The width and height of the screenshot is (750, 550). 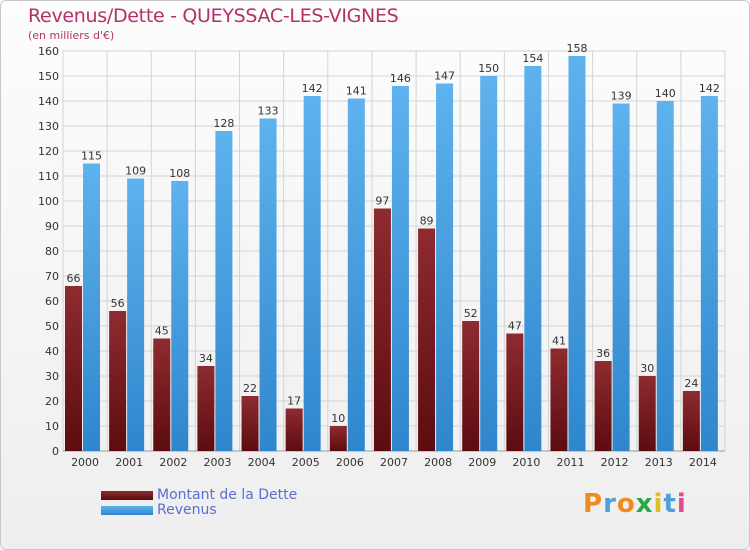 What do you see at coordinates (227, 495) in the screenshot?
I see `legend-label-dette: Montant de la Dette` at bounding box center [227, 495].